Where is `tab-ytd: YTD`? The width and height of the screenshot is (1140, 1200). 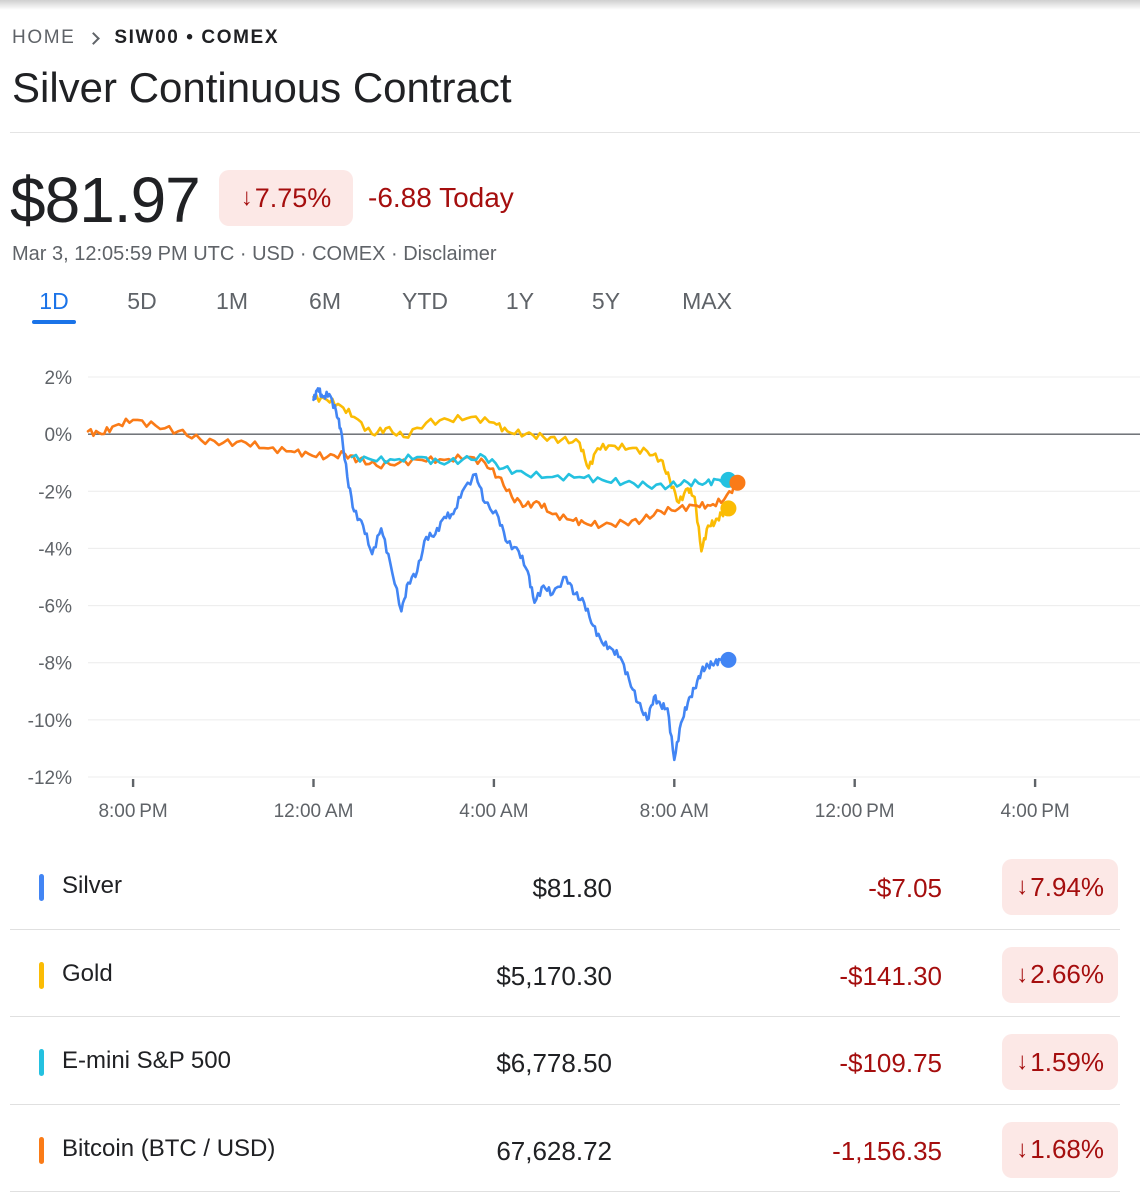 tab-ytd: YTD is located at coordinates (425, 301).